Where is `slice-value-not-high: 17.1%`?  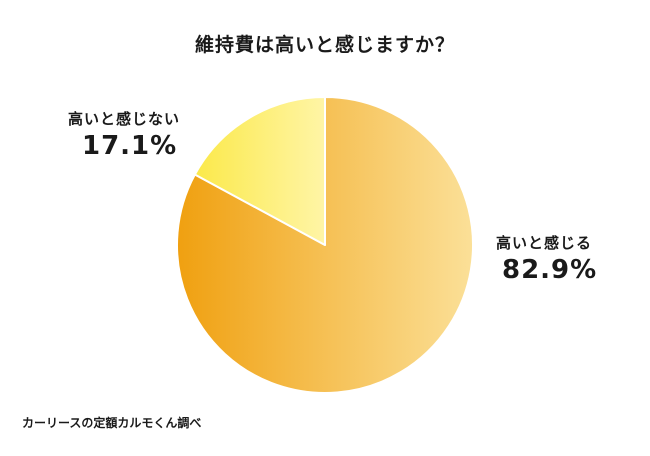 slice-value-not-high: 17.1% is located at coordinates (130, 146).